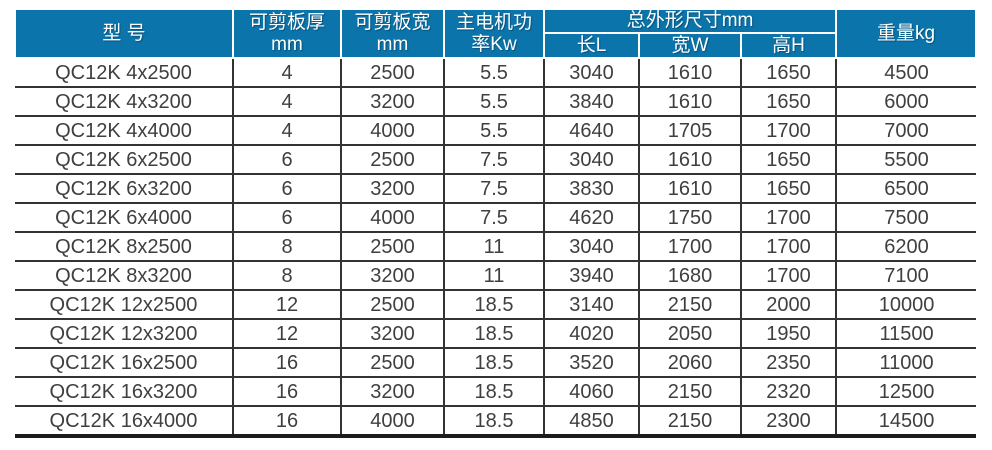 This screenshot has height=450, width=992. Describe the element at coordinates (906, 101) in the screenshot. I see `cell-weight: 6000` at that location.